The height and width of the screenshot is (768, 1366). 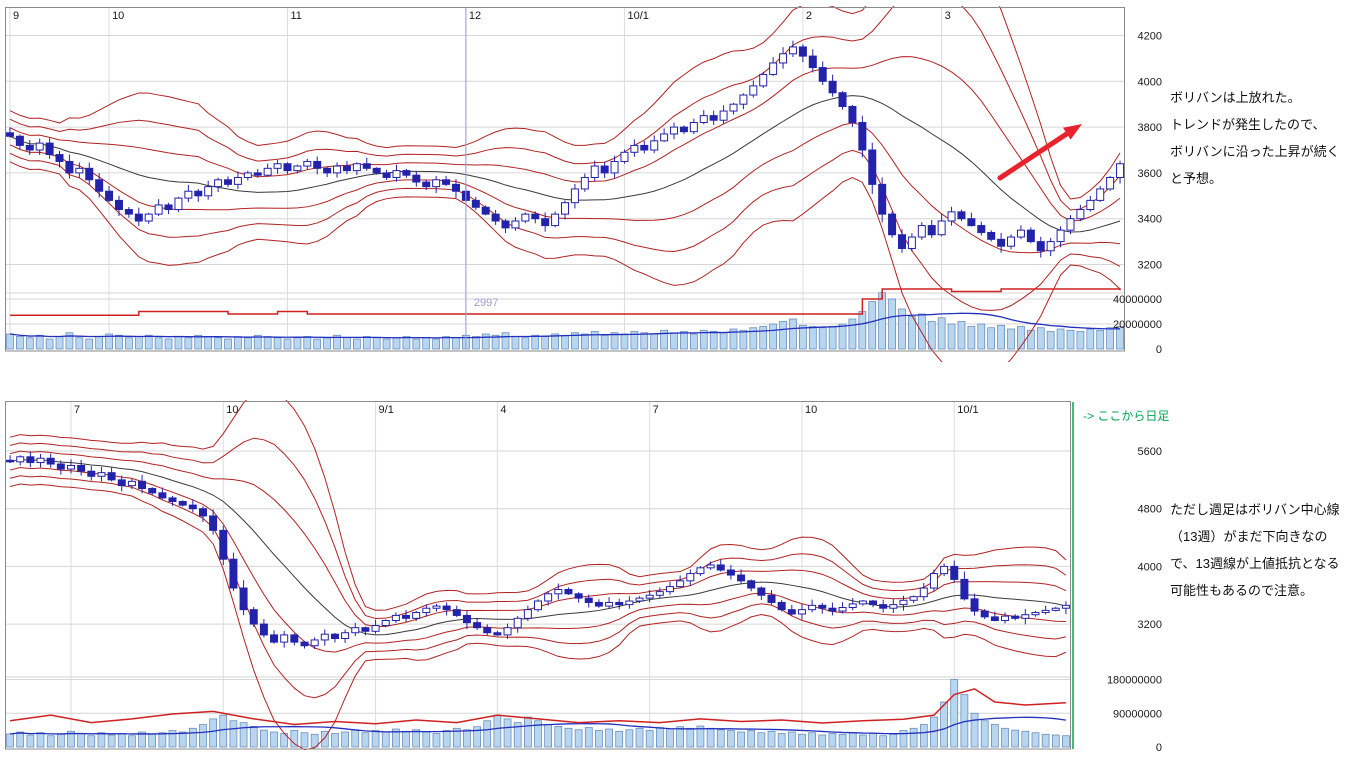 I want to click on svg-text: -> ここから日足, so click(x=1126, y=416).